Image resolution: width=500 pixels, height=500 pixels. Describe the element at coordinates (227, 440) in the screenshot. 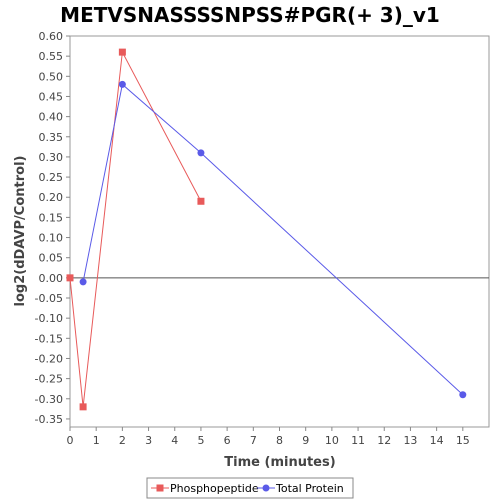

I see `x-tick-label: 6` at that location.